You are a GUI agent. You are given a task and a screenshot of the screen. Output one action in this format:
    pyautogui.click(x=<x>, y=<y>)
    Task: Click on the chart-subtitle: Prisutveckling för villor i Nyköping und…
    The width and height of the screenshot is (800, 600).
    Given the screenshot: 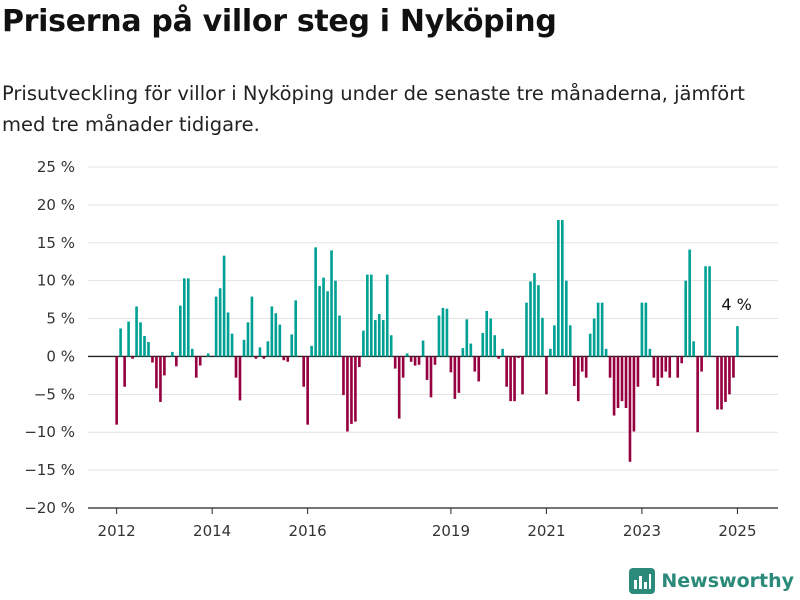 What is the action you would take?
    pyautogui.click(x=373, y=109)
    